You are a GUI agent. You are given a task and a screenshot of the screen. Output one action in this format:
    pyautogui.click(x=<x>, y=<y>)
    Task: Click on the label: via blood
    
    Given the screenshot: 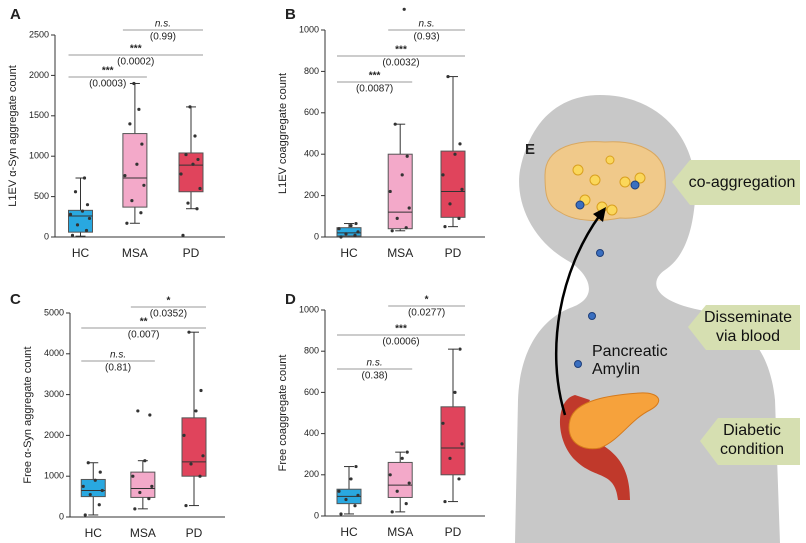 What is the action you would take?
    pyautogui.click(x=748, y=336)
    